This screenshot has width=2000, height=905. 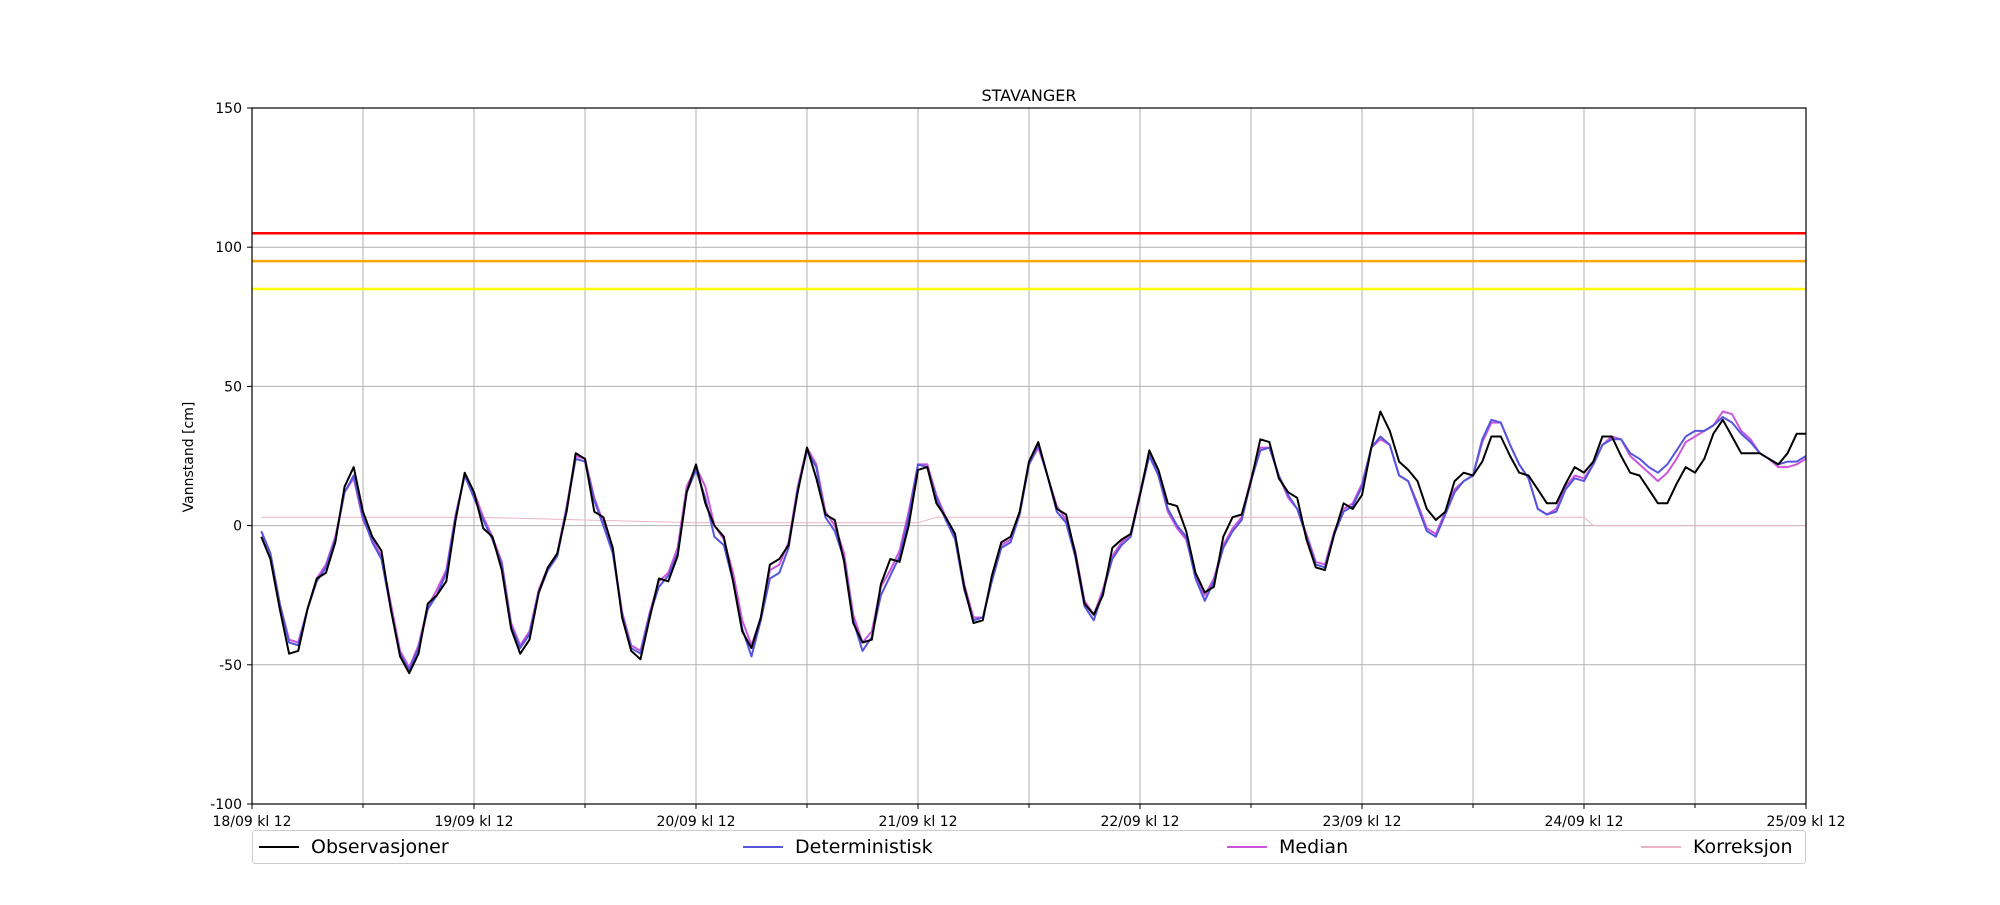 I want to click on legend-swatch-deterministisk, so click(x=763, y=847).